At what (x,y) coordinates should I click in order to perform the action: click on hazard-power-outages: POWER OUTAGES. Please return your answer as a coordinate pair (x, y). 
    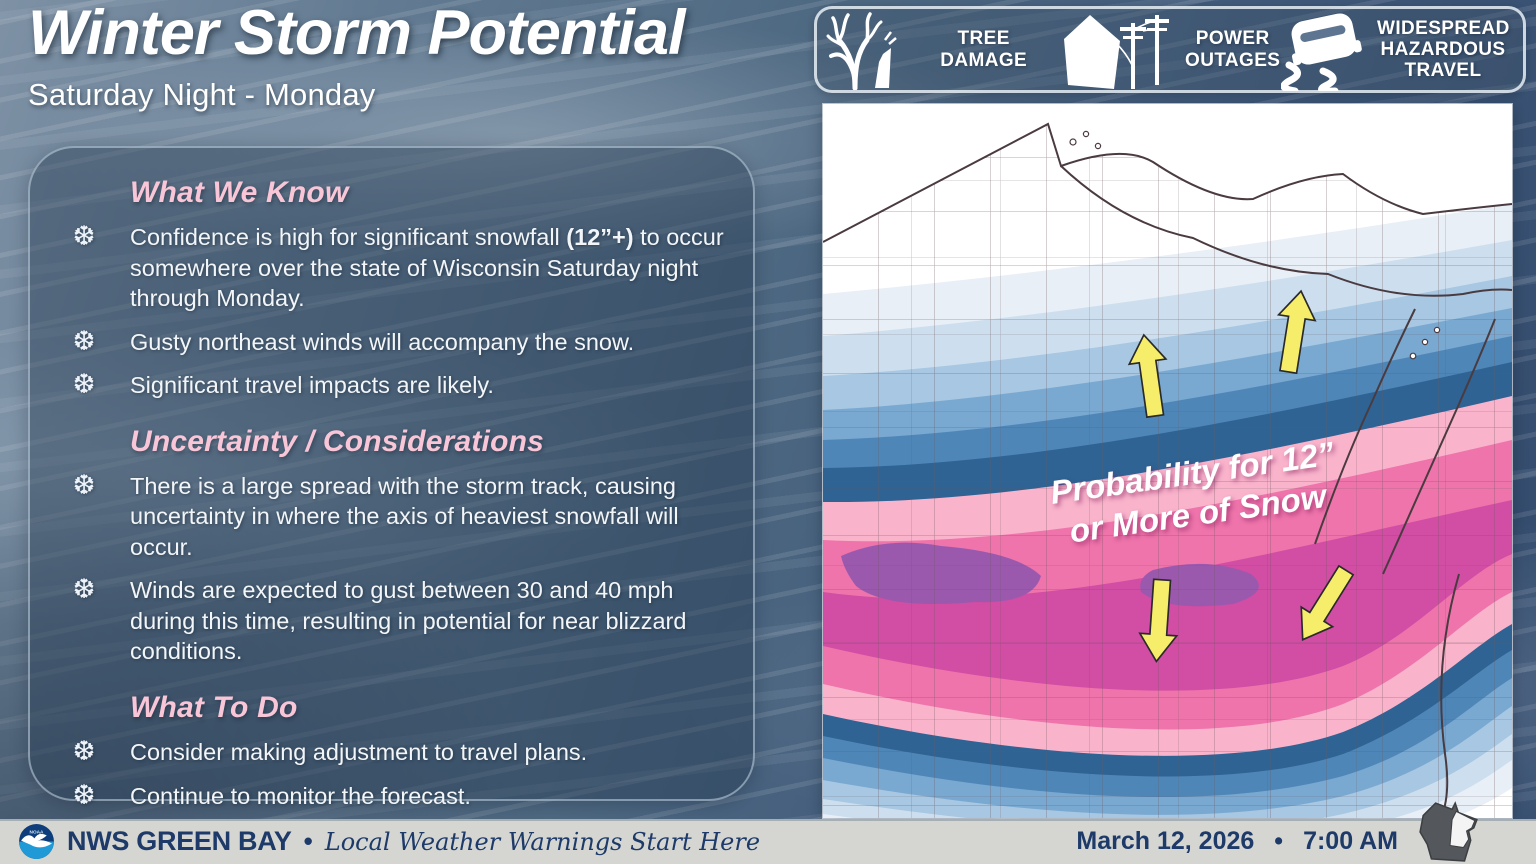
    Looking at the image, I should click on (1167, 50).